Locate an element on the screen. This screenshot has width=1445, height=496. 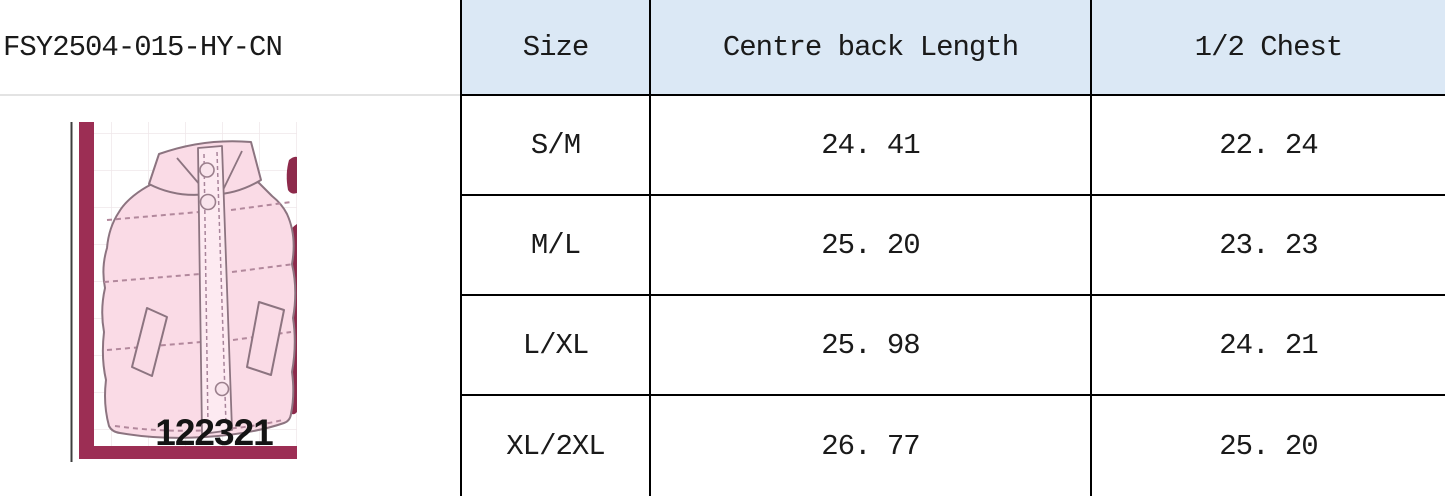
vest-illustration: 122321 is located at coordinates (183, 292).